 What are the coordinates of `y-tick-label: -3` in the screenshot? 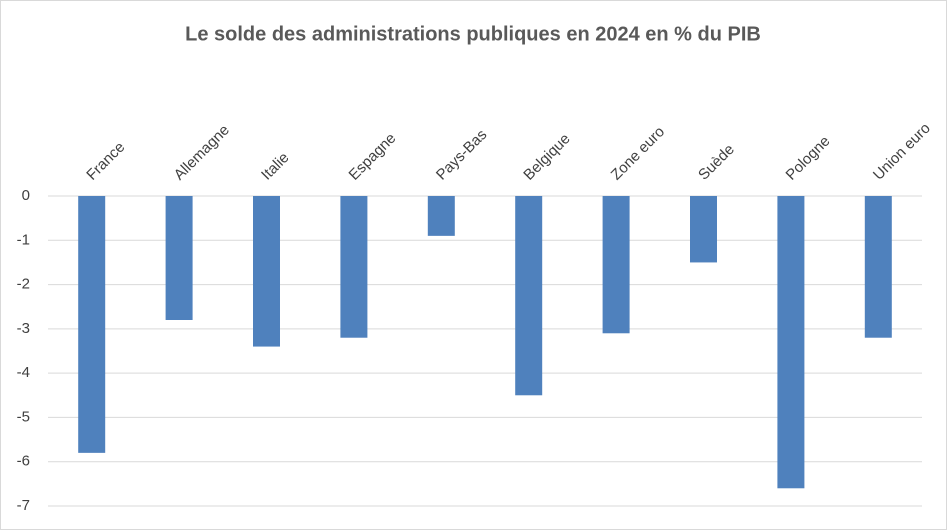 It's located at (23, 328).